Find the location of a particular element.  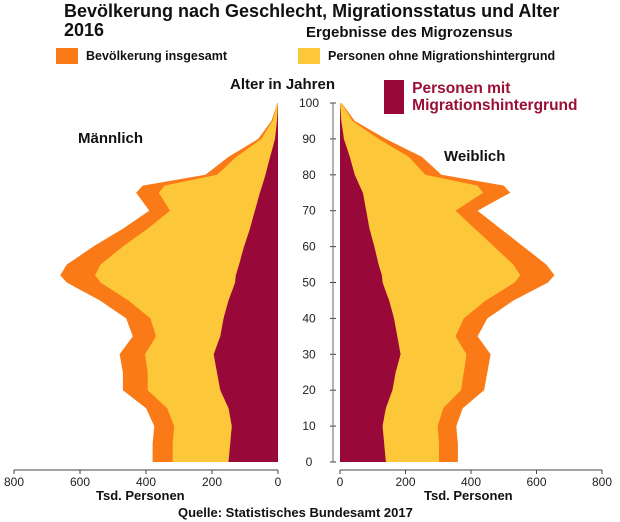

label-male: Männlich is located at coordinates (111, 138).